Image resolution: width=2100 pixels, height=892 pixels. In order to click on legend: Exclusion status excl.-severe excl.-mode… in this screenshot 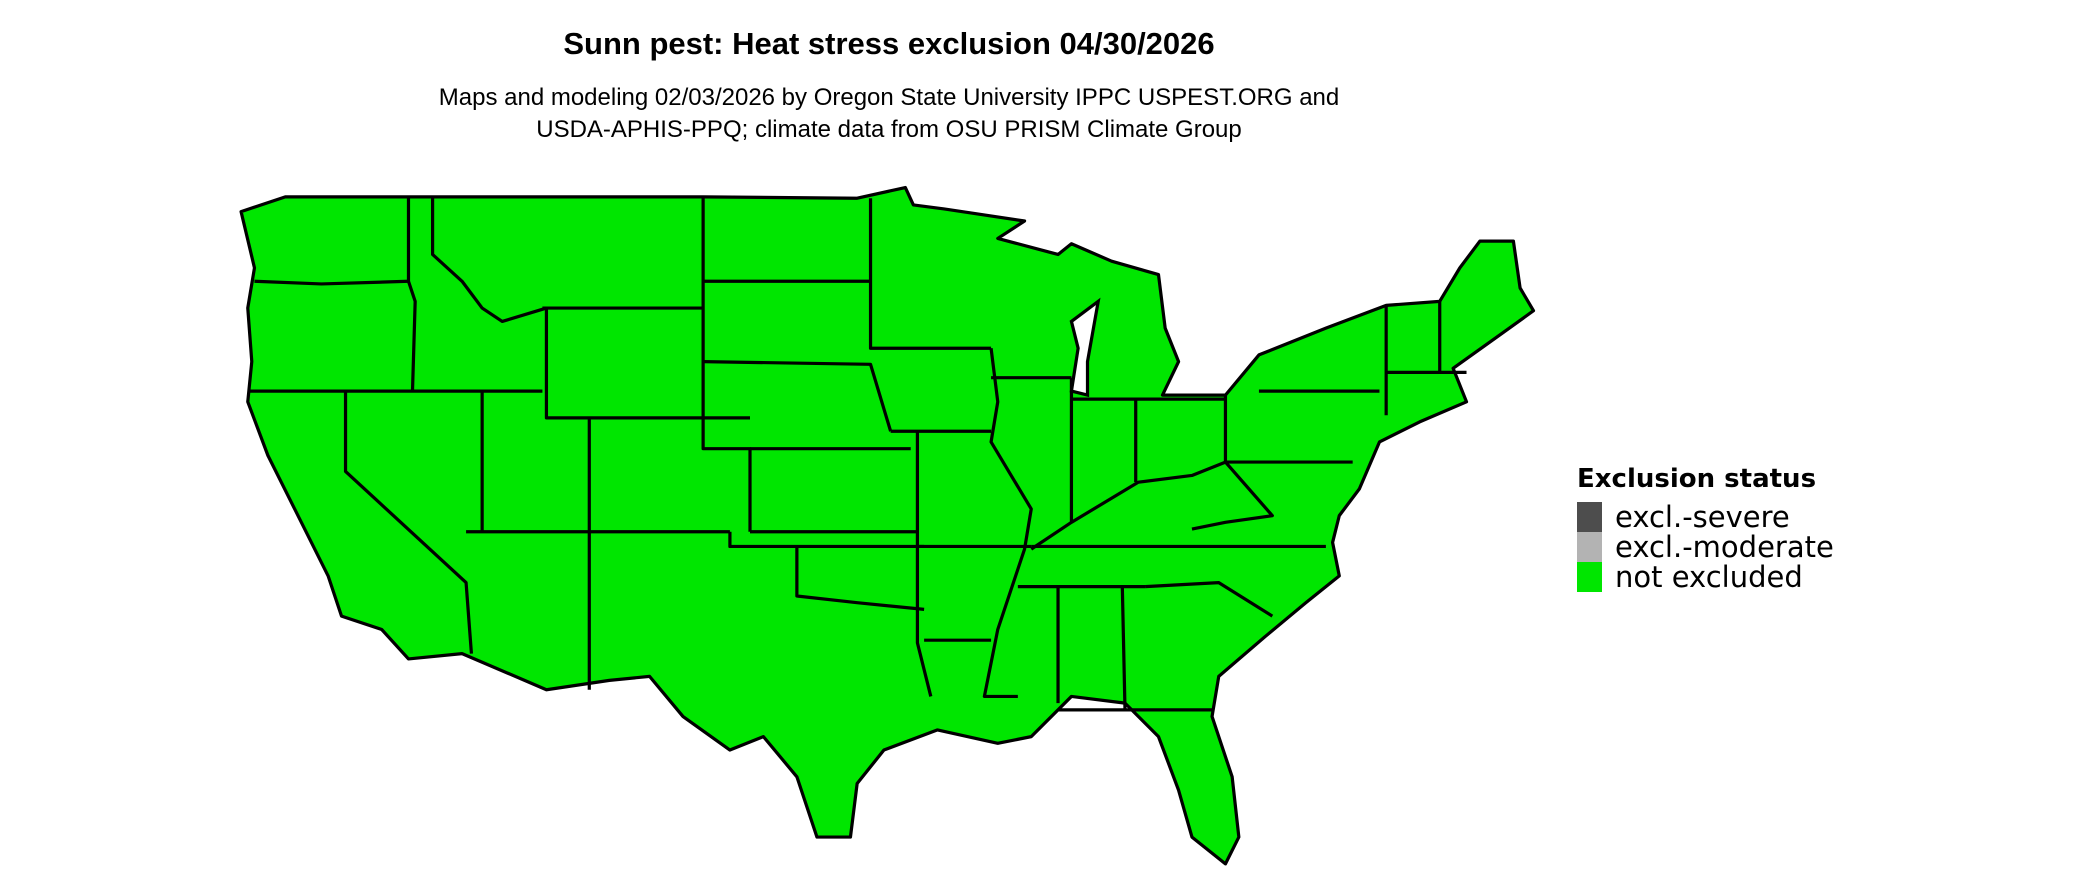, I will do `click(1705, 528)`.